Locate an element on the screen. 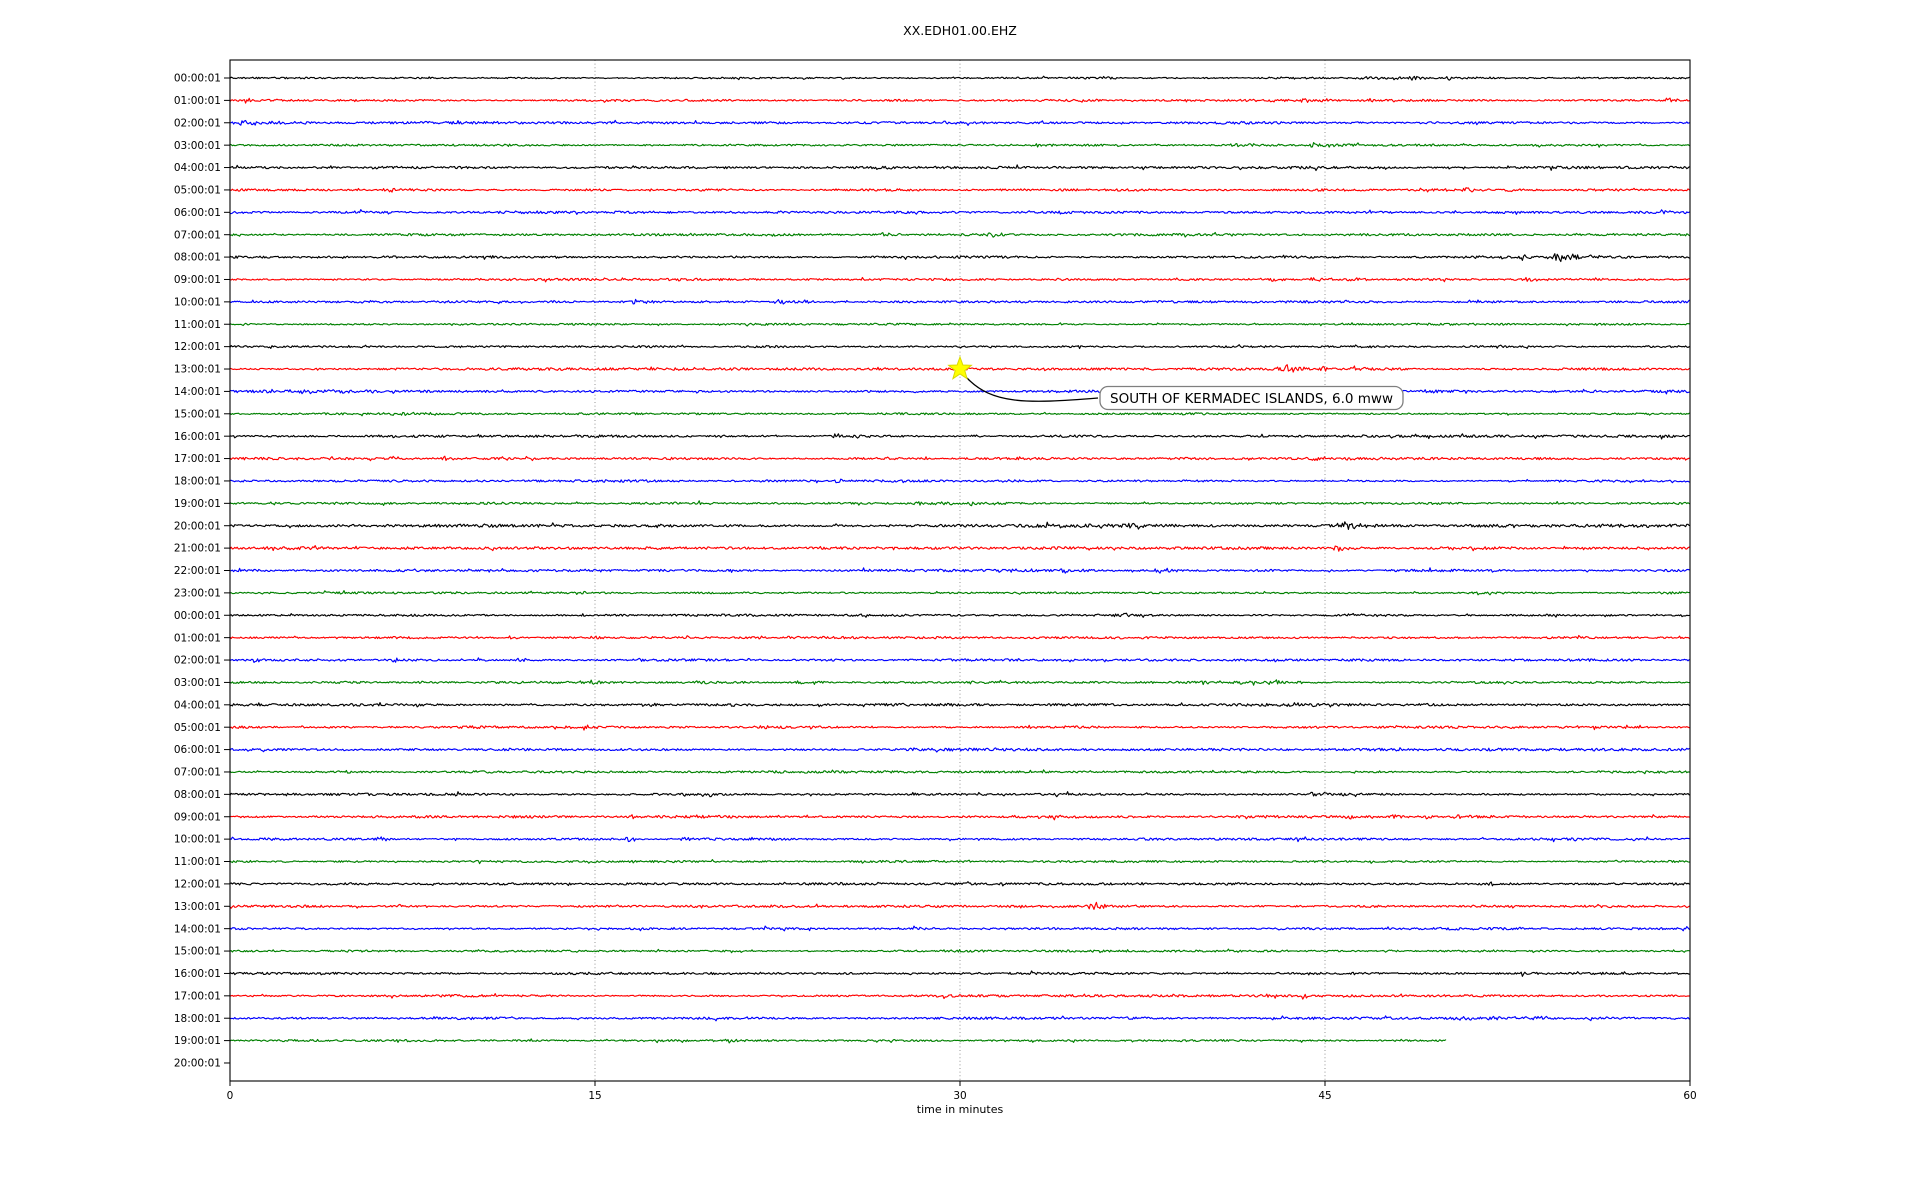 The height and width of the screenshot is (1204, 1920). y-tick-label-15: 15:00:01 is located at coordinates (197, 414).